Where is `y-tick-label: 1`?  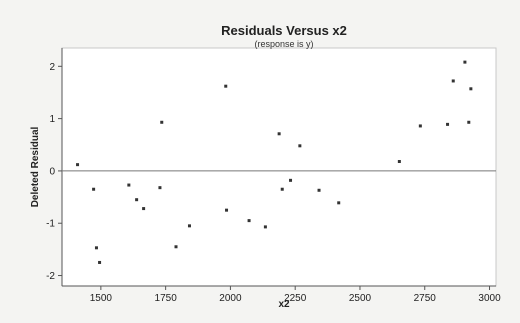 y-tick-label: 1 is located at coordinates (52, 119).